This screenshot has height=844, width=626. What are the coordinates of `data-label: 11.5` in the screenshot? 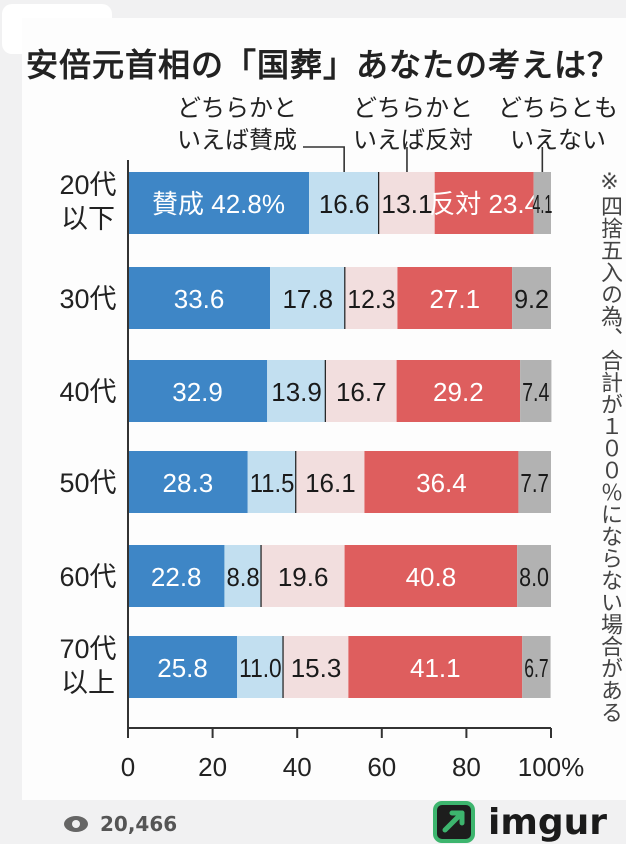 It's located at (272, 483).